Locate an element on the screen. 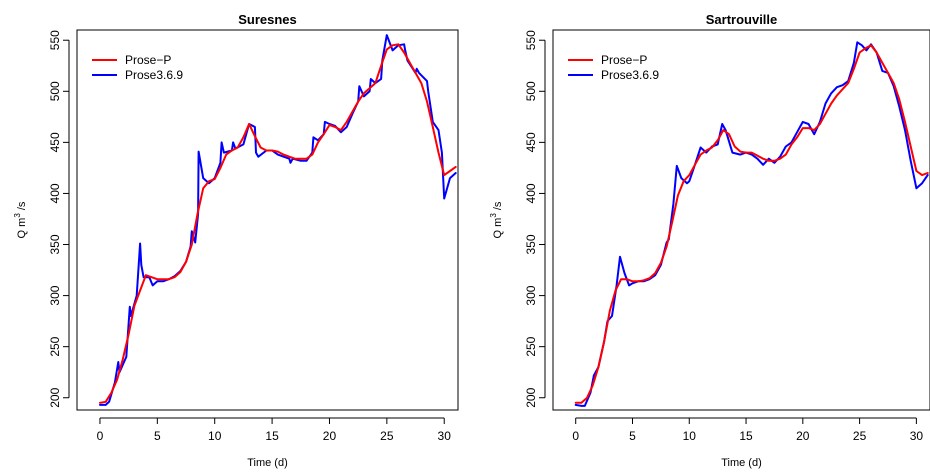  chart-title: Sartrouville is located at coordinates (742, 19).